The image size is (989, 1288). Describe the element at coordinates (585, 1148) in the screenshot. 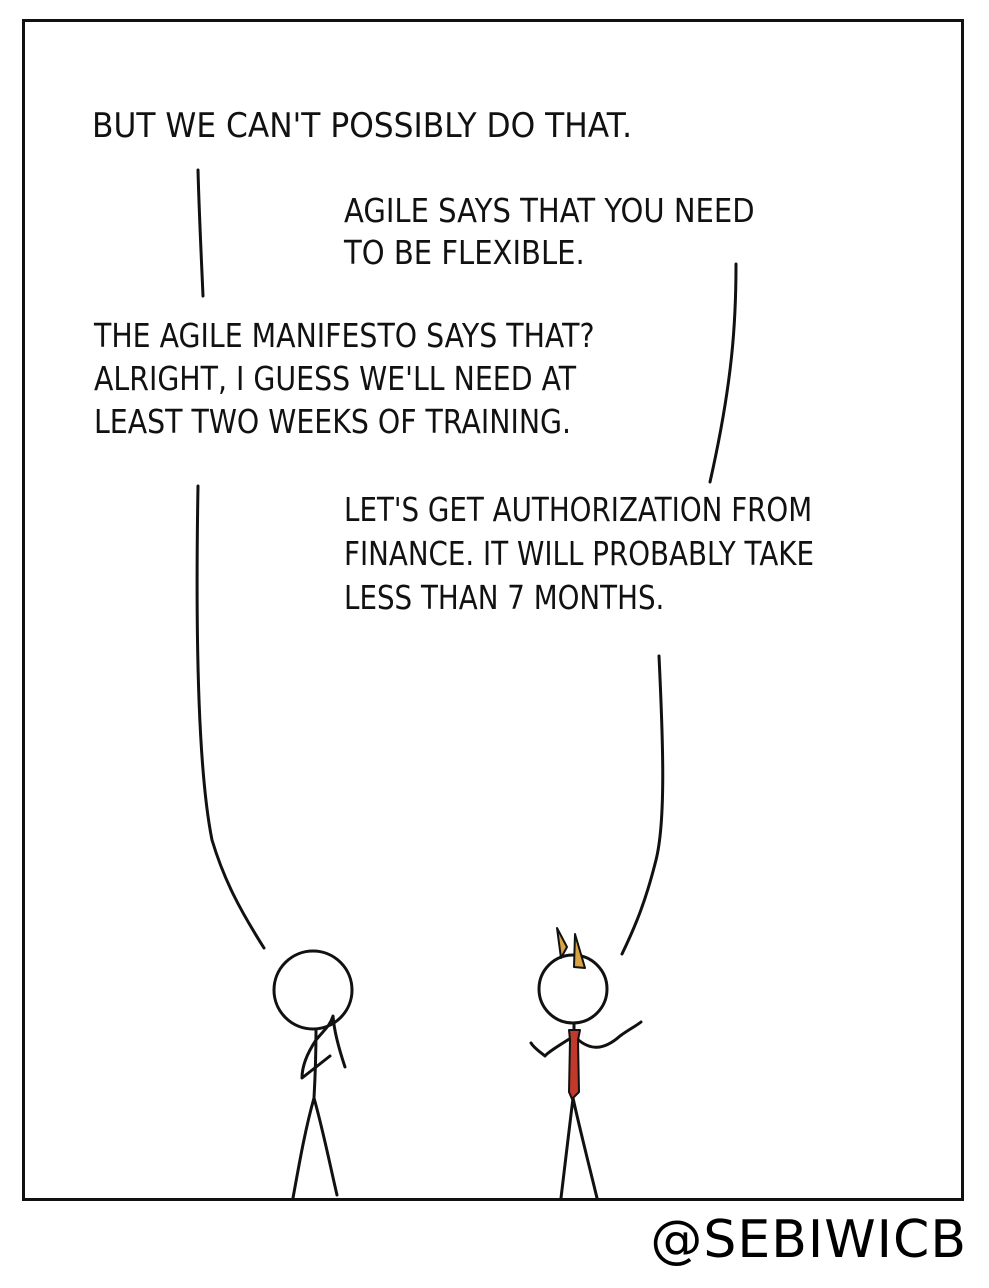

I see `right-figure-leg-right` at that location.